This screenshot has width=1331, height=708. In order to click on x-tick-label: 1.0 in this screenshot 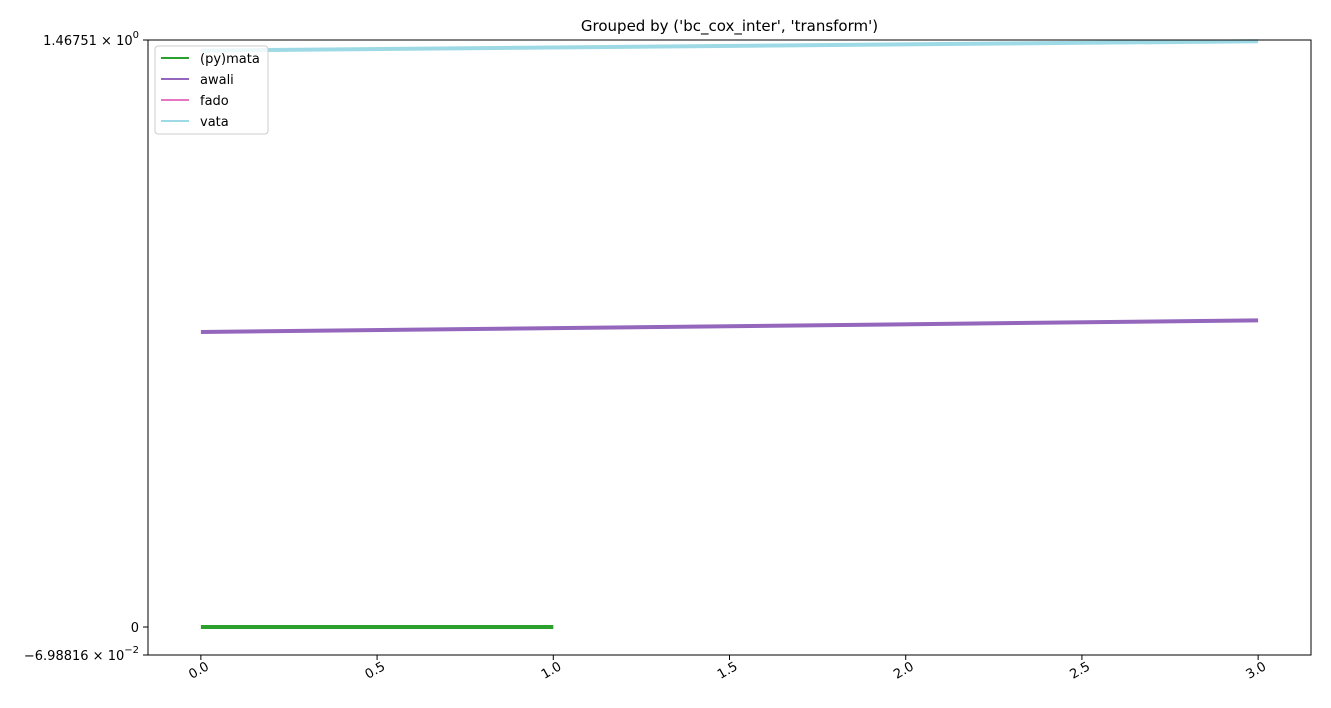, I will do `click(551, 670)`.